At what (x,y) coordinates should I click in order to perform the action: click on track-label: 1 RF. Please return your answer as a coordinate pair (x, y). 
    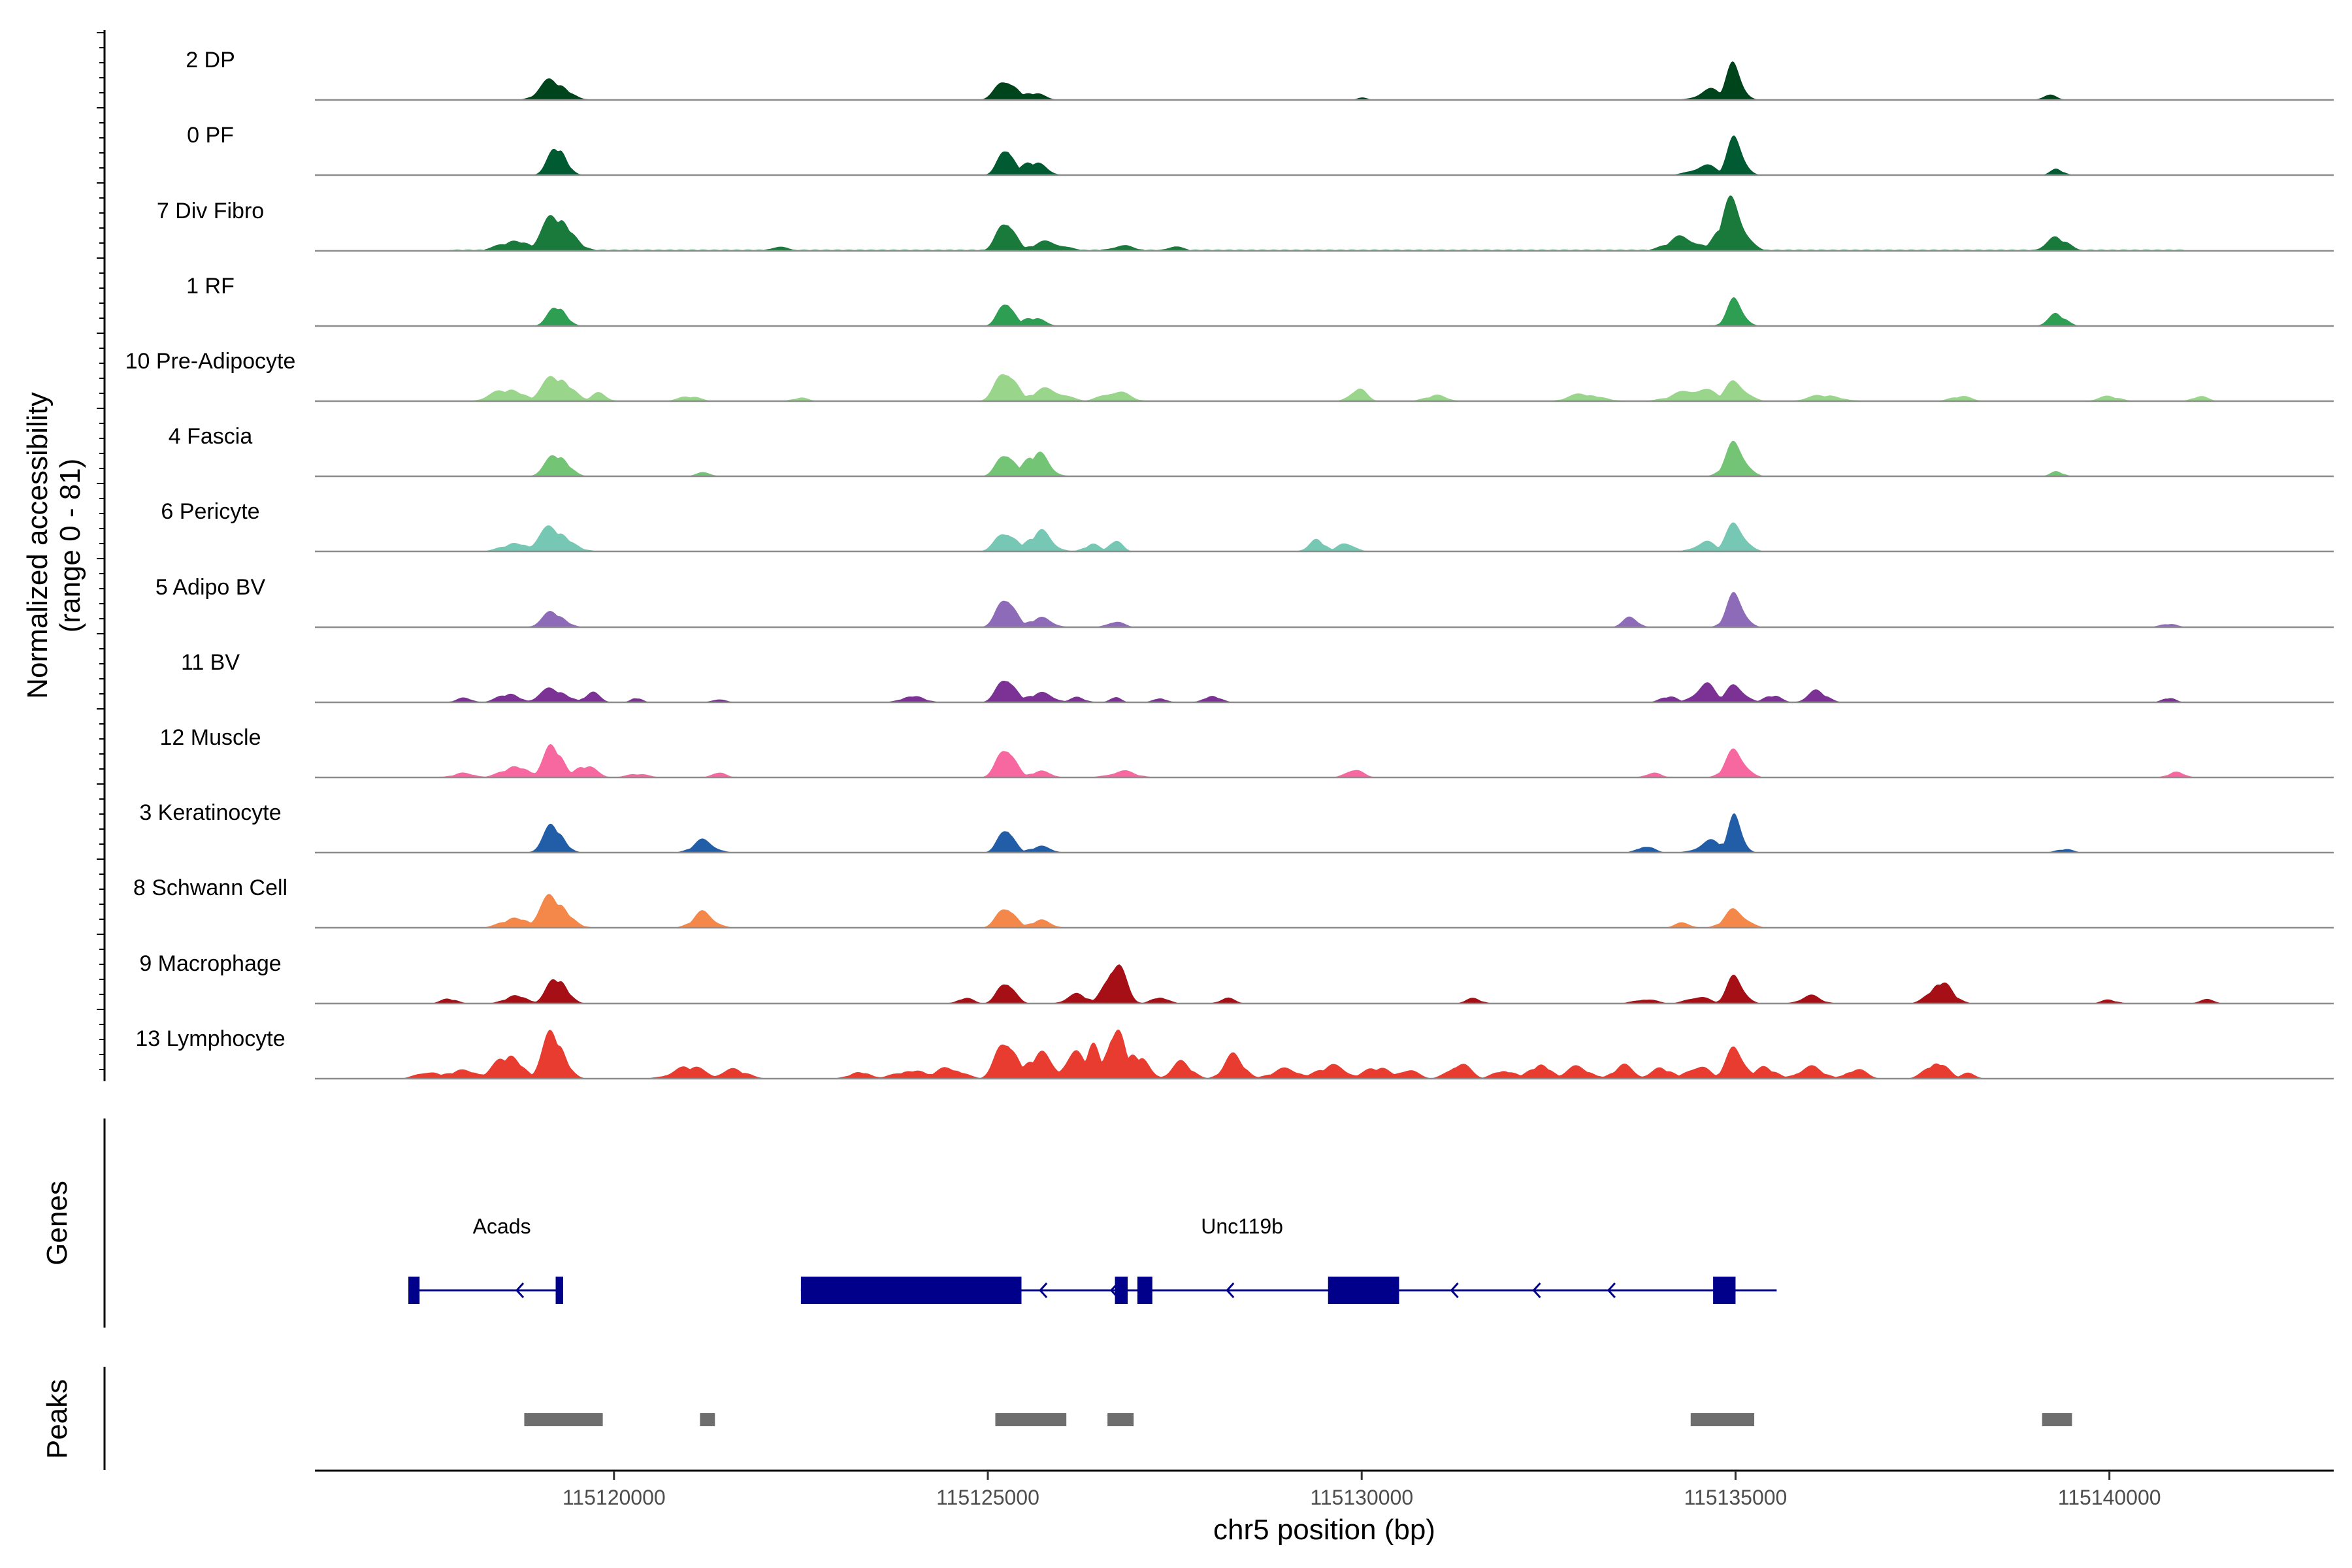
    Looking at the image, I should click on (210, 286).